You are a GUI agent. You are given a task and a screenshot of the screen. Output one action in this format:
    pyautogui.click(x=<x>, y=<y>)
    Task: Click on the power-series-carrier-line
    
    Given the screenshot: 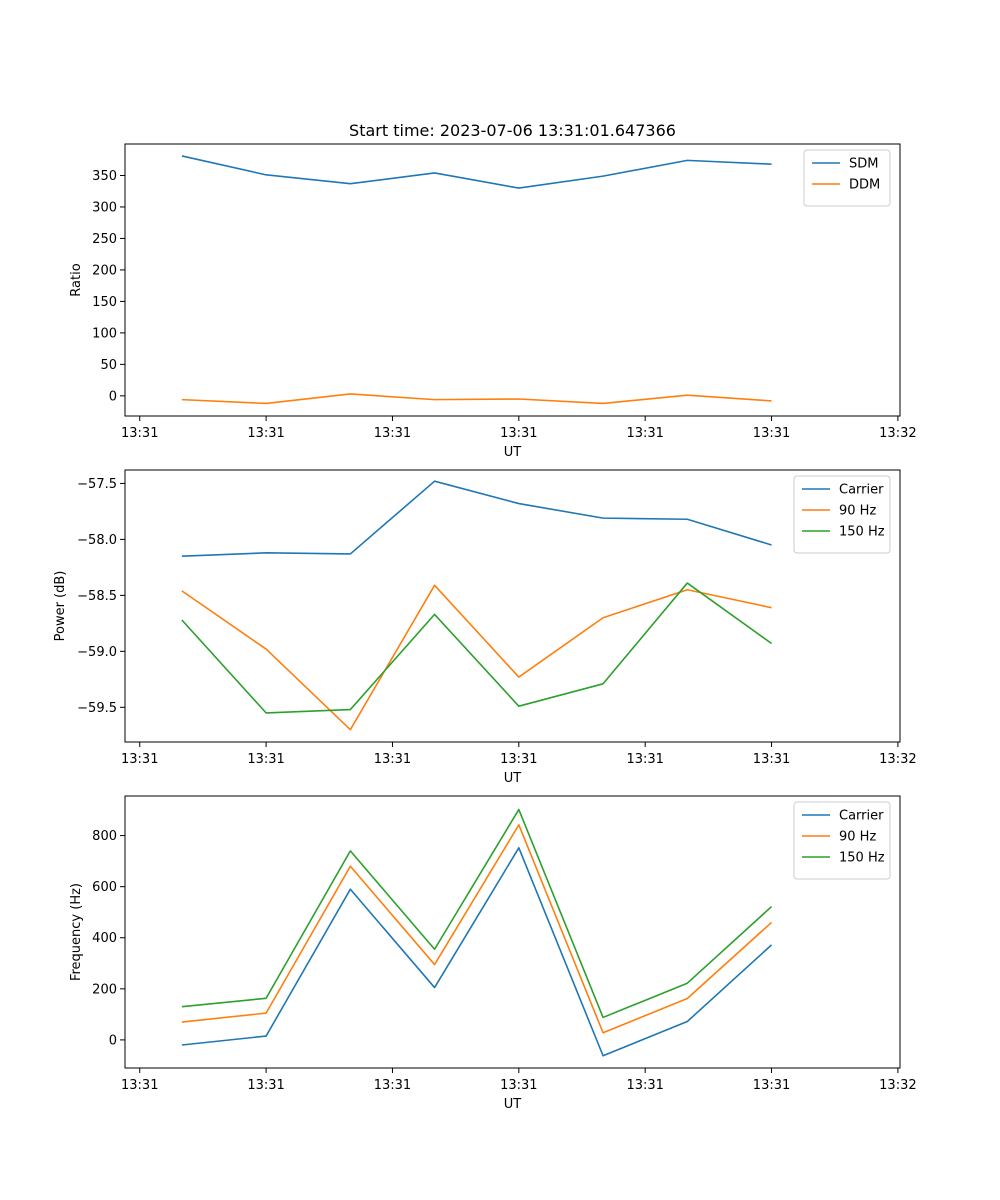 What is the action you would take?
    pyautogui.click(x=476, y=518)
    